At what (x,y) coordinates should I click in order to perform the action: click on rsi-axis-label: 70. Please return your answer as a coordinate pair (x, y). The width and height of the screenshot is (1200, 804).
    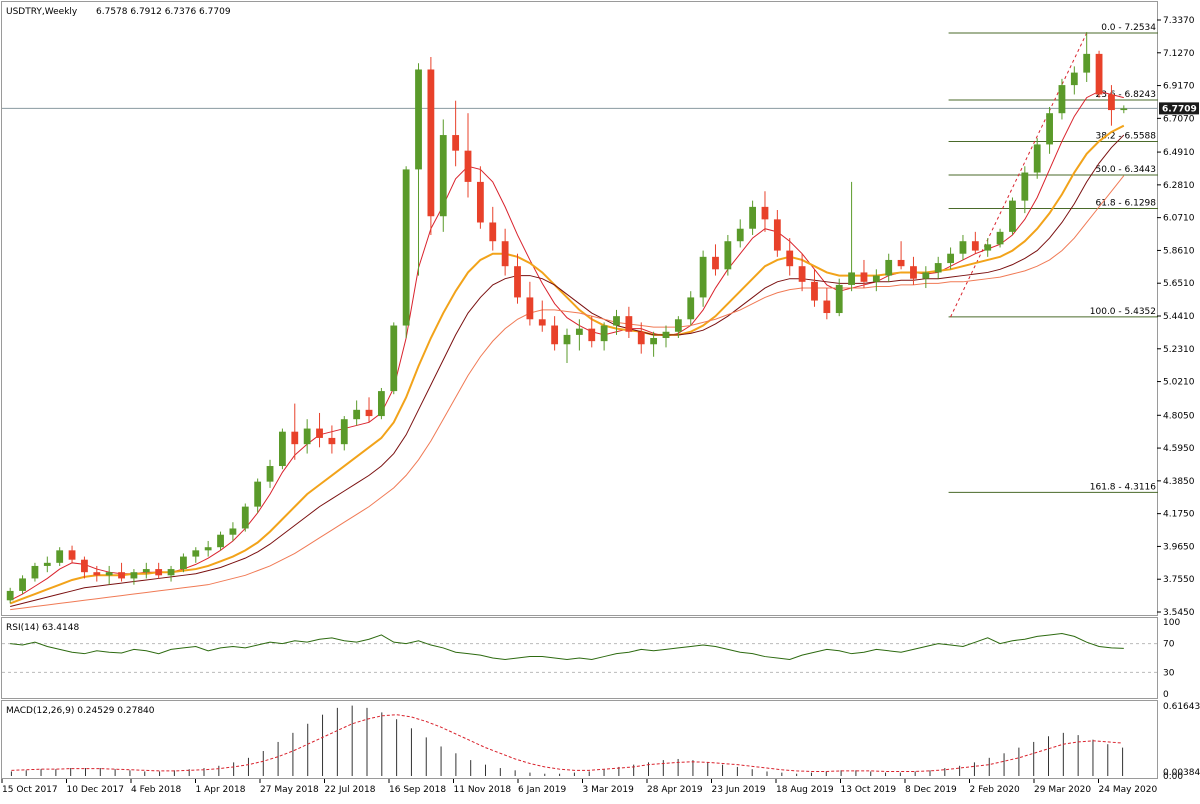
    Looking at the image, I should click on (1169, 645).